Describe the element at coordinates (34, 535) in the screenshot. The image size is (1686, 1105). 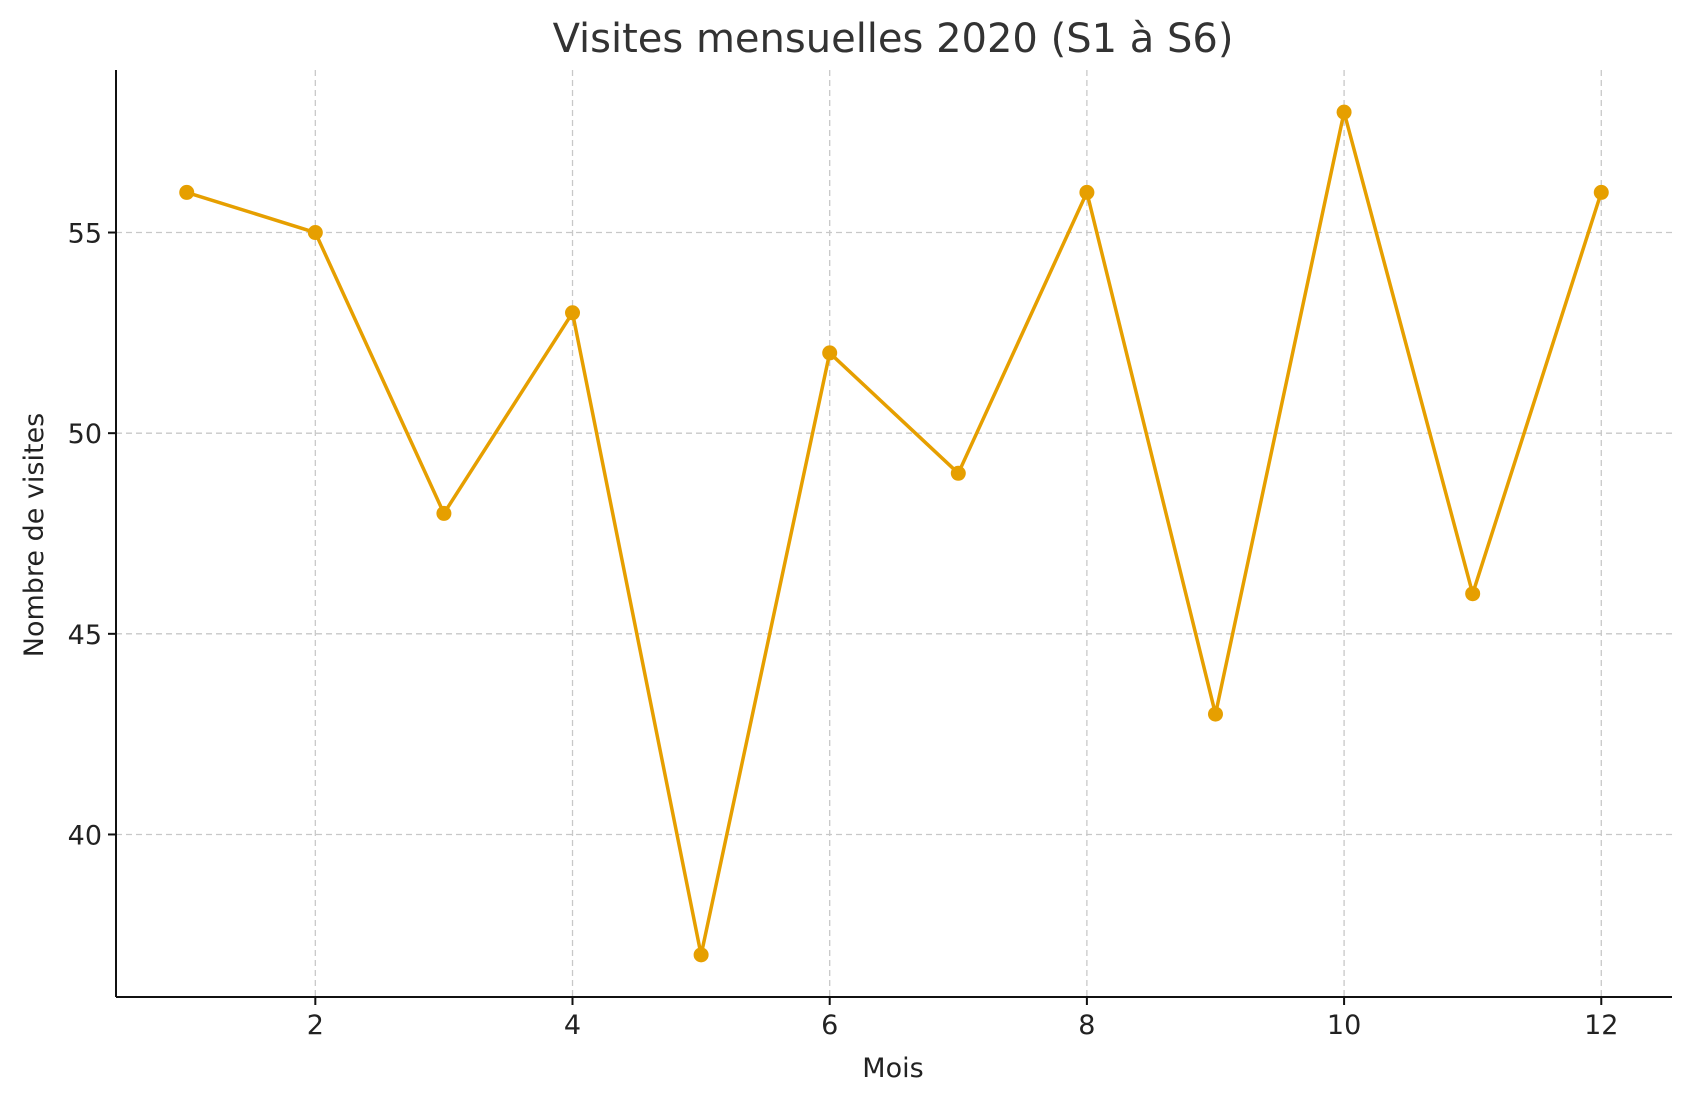
I see `y-axis-label: Nombre de visites` at that location.